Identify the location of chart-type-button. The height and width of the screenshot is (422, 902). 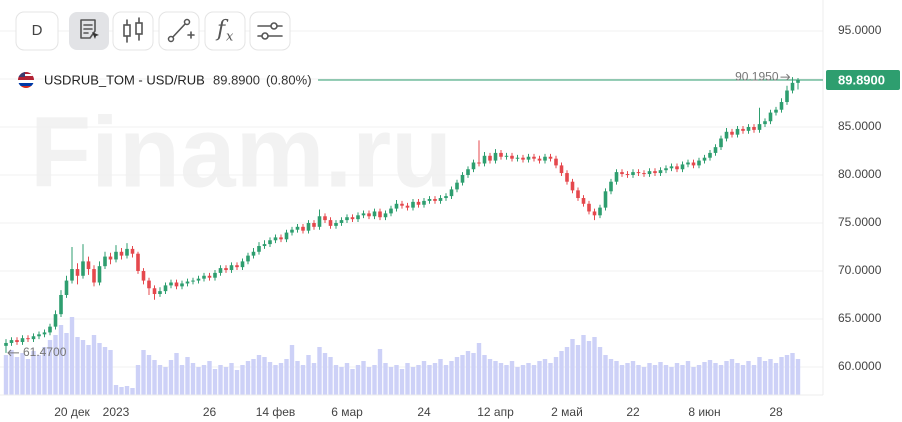
(133, 31).